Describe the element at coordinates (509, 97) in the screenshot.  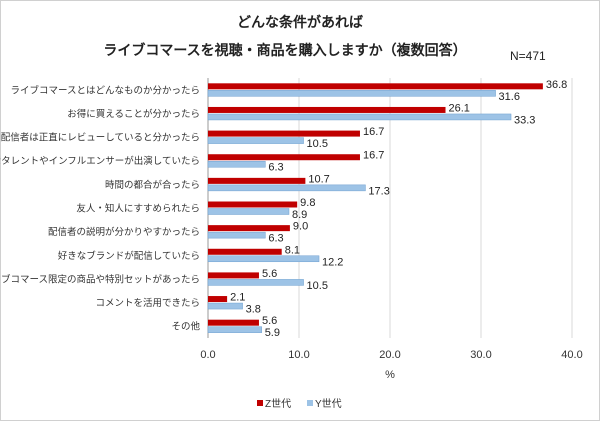
I see `data-label: 31.6` at that location.